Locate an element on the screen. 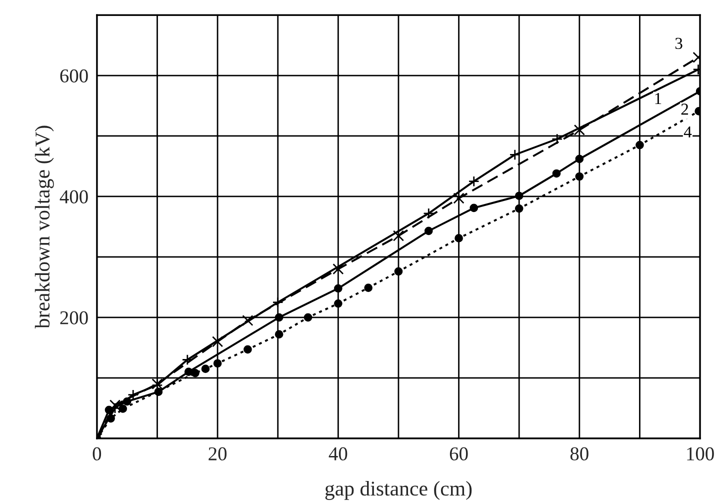 Image resolution: width=718 pixels, height=501 pixels. x-axis-title: gap distance (cm) is located at coordinates (398, 490).